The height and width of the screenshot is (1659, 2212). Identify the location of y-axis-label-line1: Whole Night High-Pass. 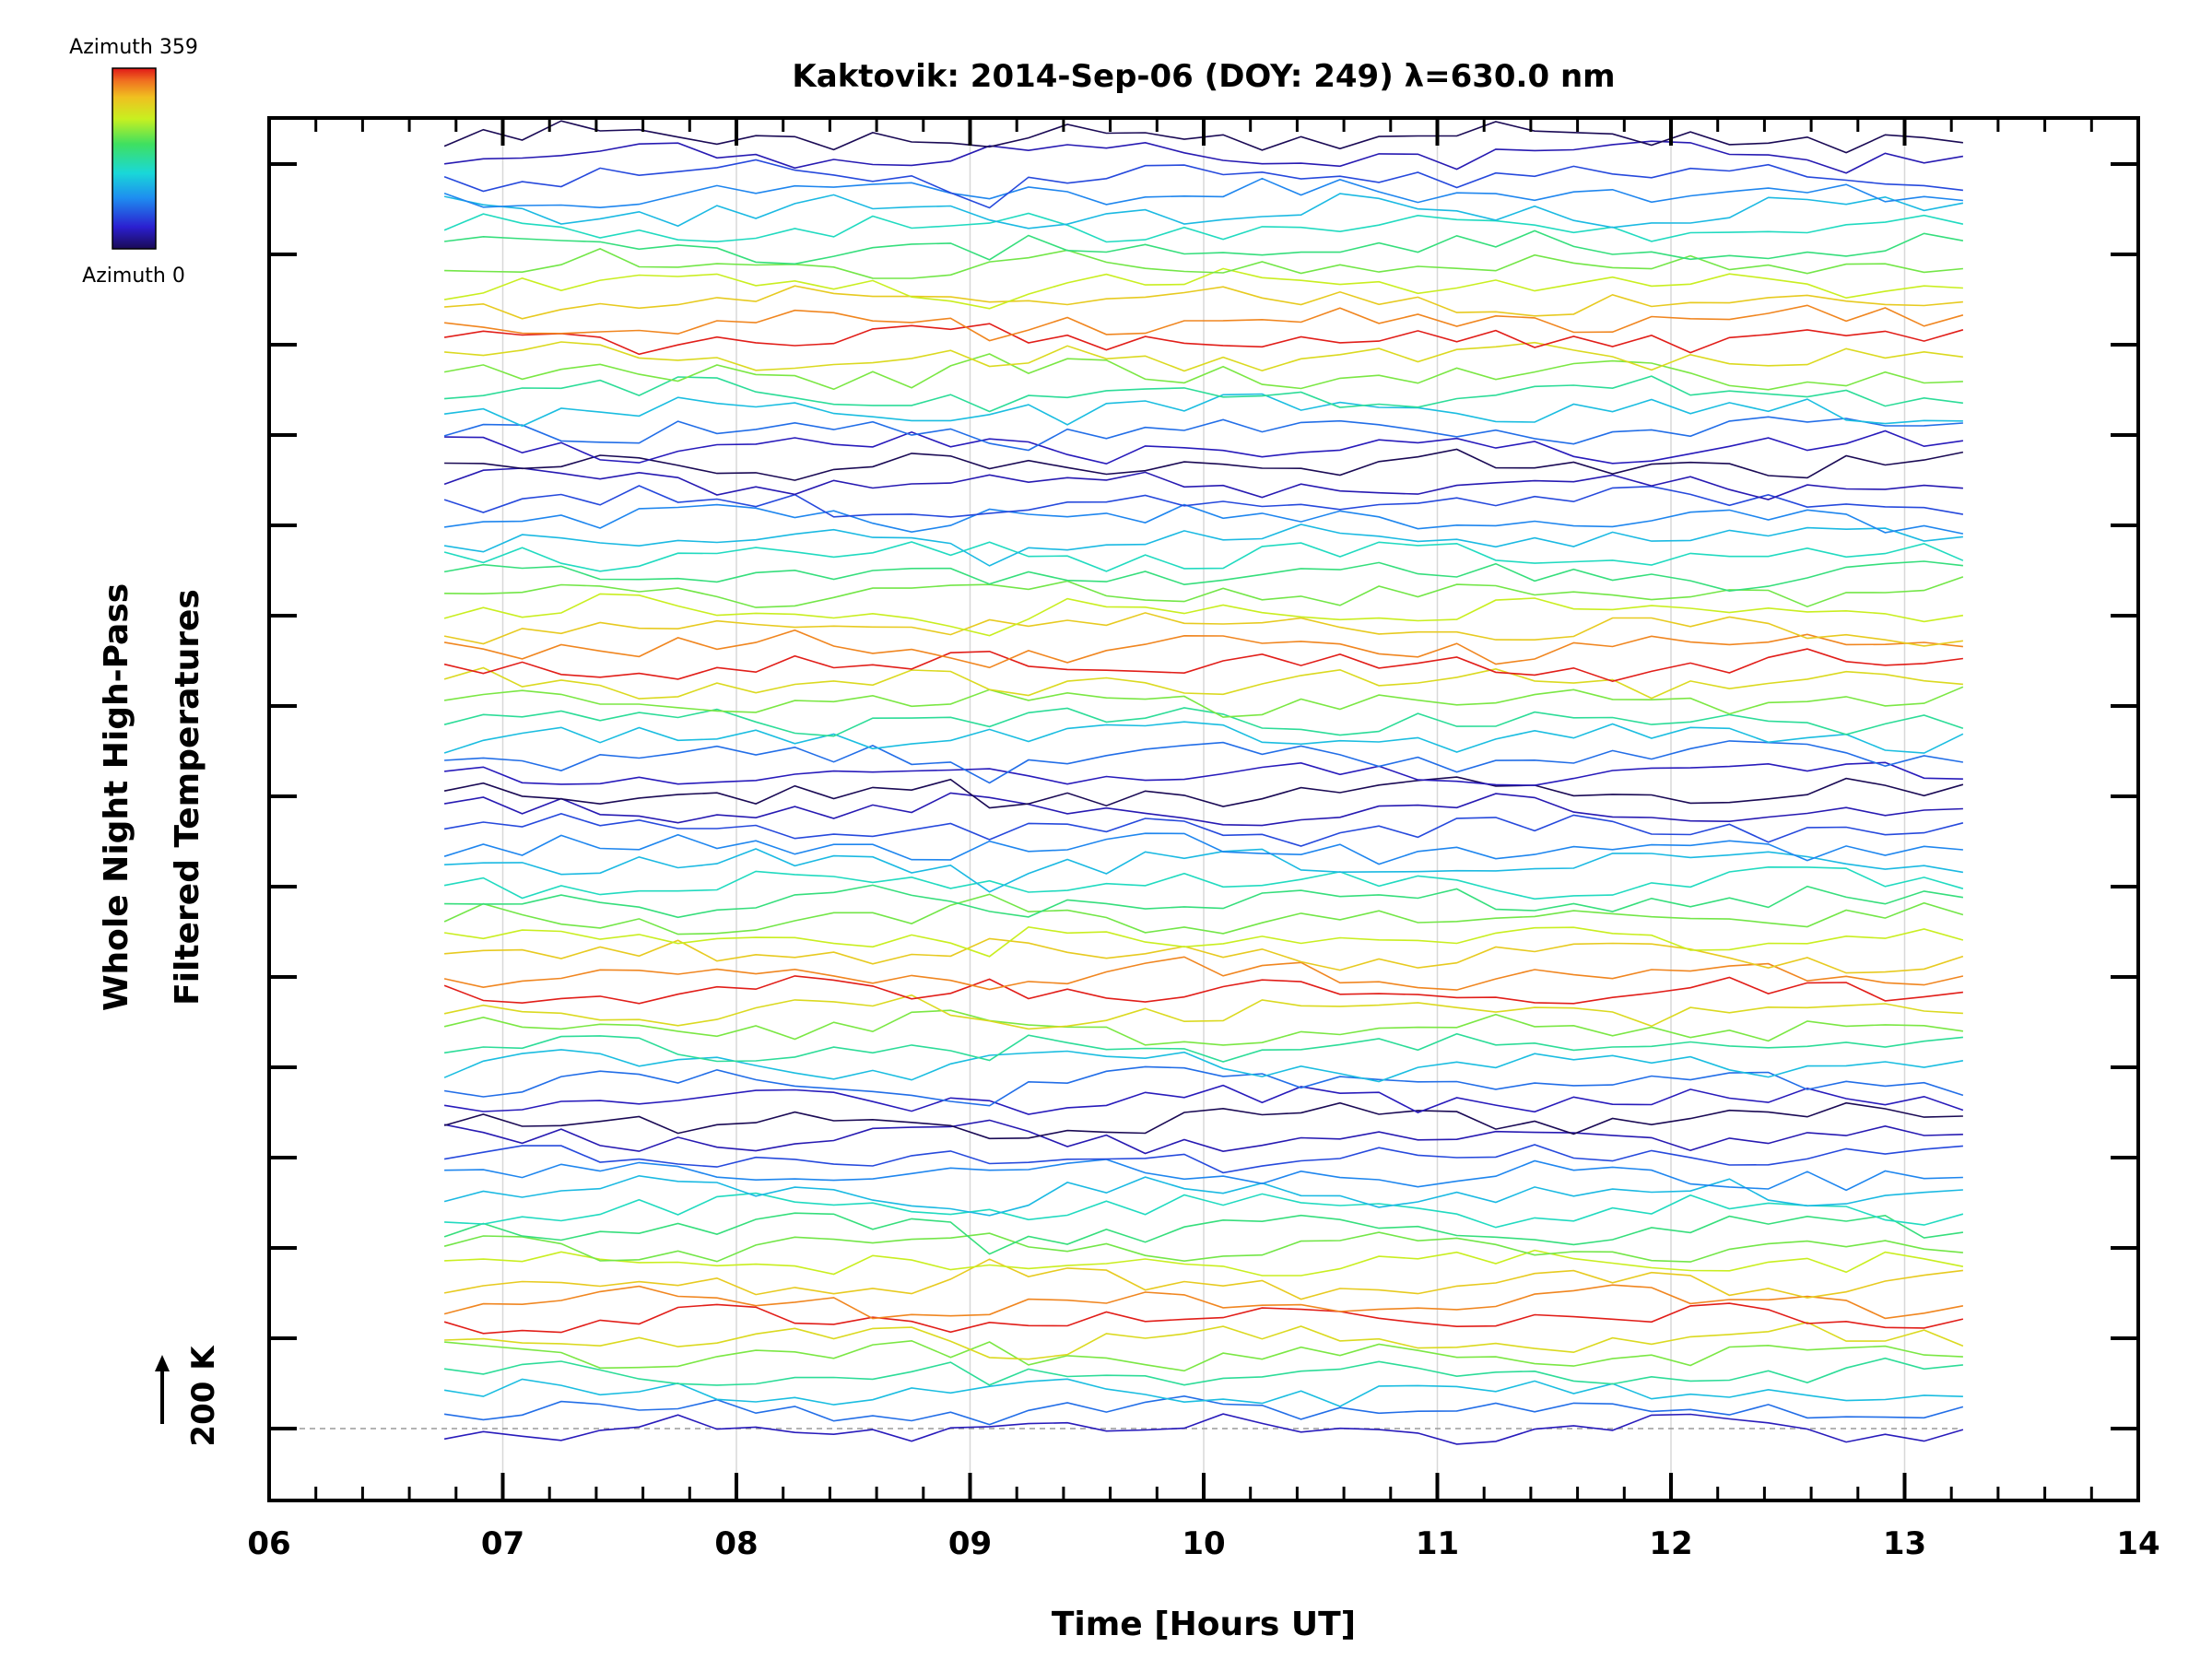
(116, 797).